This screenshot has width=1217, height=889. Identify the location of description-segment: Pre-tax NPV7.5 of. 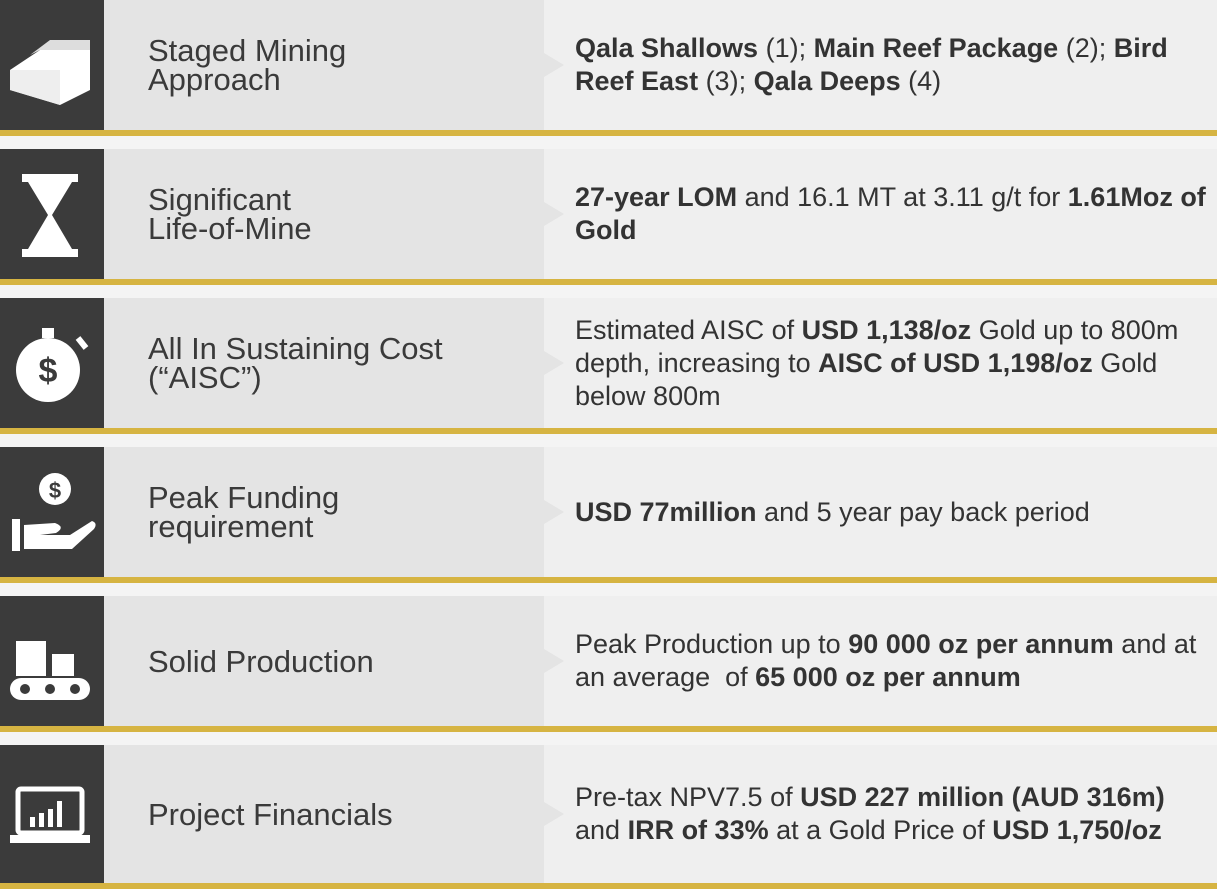
(688, 797).